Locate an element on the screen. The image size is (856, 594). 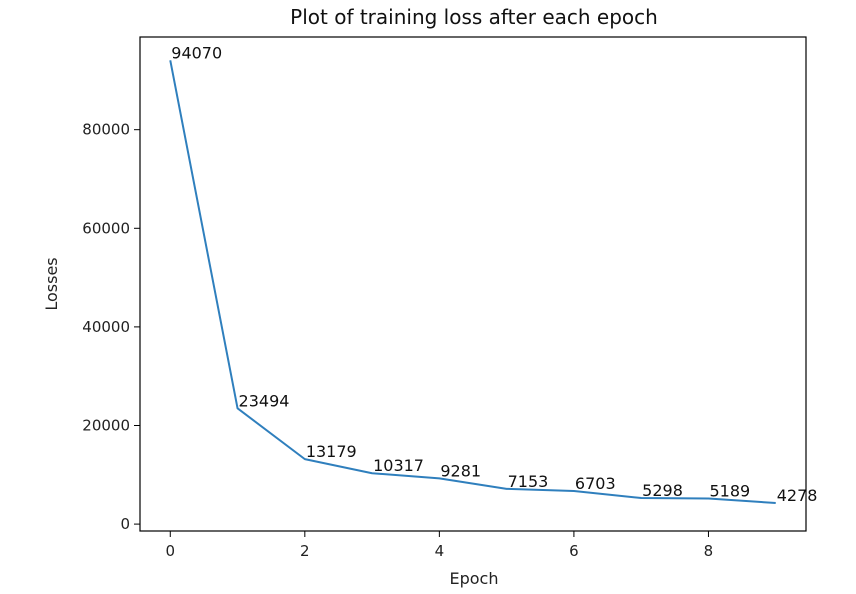
y-tick-label: 40000 is located at coordinates (106, 327).